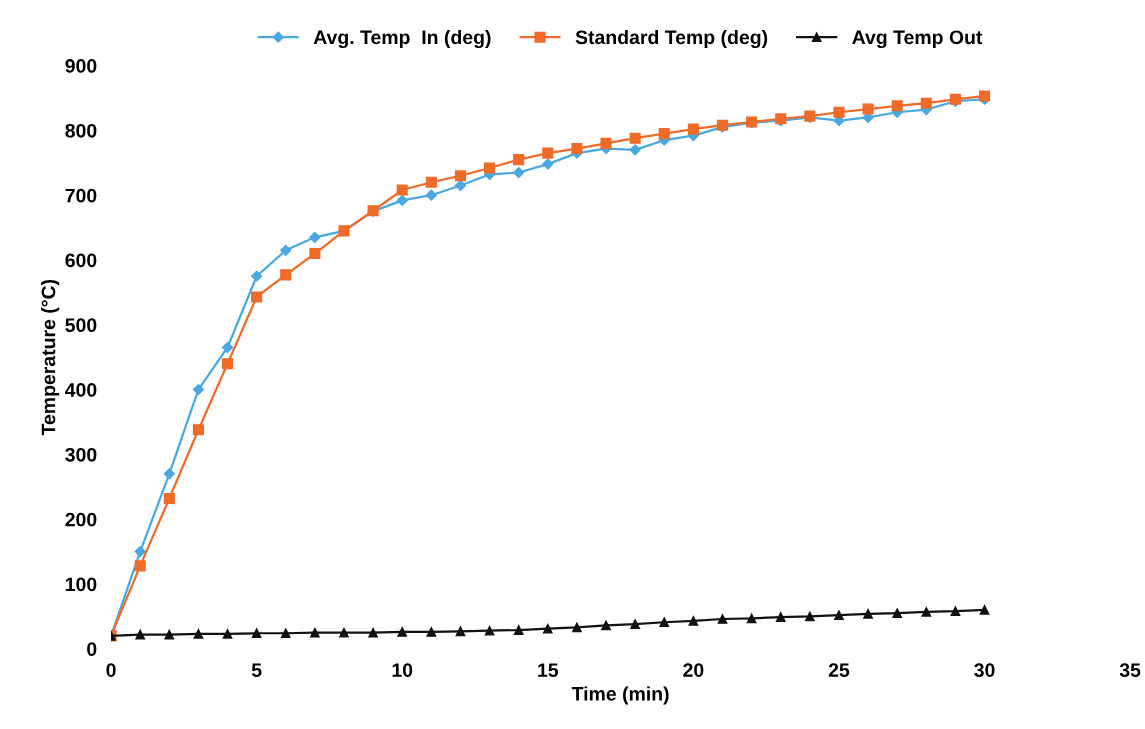 This screenshot has height=729, width=1145. I want to click on y-tick-label: 900, so click(81, 66).